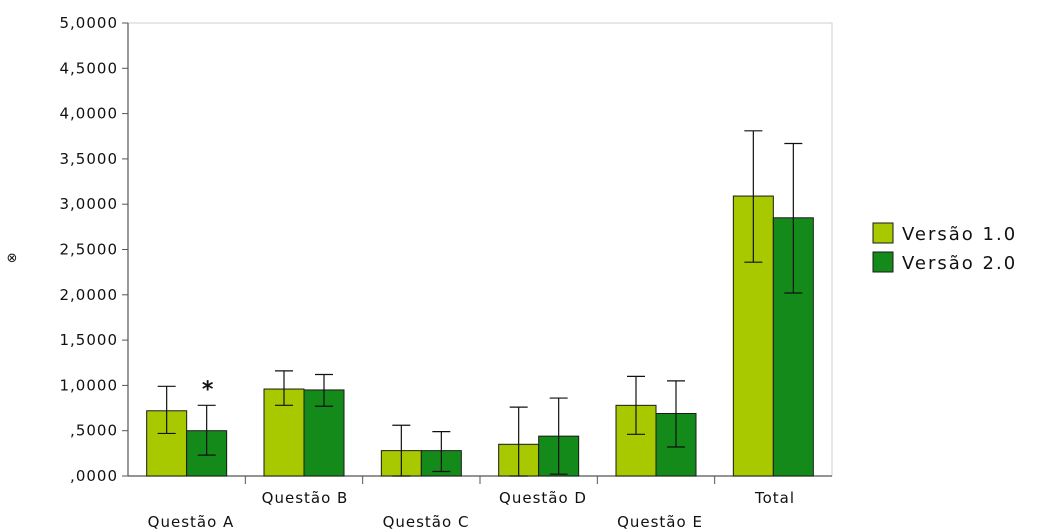 This screenshot has height=529, width=1048. I want to click on y-tick-label: 3,0000, so click(89, 204).